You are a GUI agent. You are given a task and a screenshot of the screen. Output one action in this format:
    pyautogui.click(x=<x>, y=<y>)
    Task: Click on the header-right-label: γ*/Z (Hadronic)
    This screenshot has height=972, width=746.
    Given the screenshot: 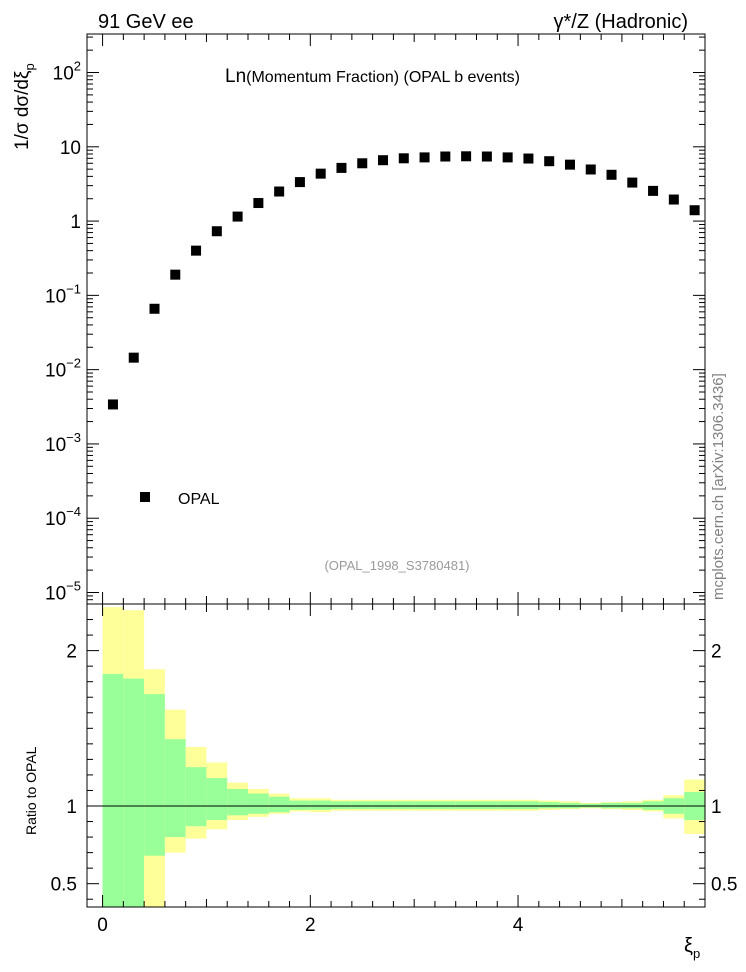 What is the action you would take?
    pyautogui.click(x=621, y=22)
    